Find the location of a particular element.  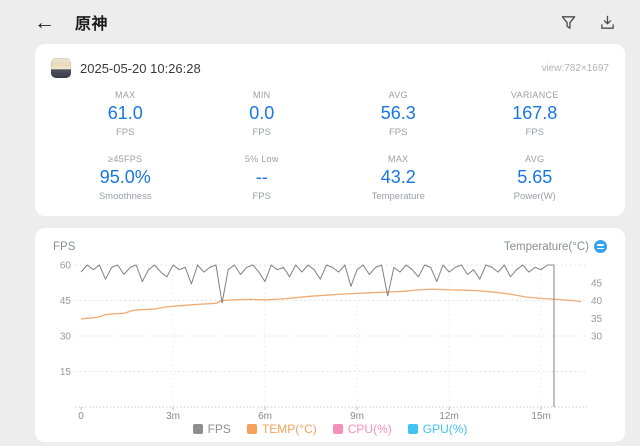

page-title: 原神 is located at coordinates (92, 24).